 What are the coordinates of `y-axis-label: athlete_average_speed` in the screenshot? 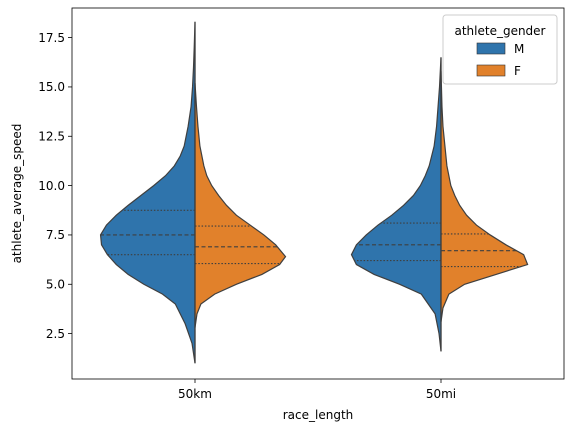 It's located at (17, 194).